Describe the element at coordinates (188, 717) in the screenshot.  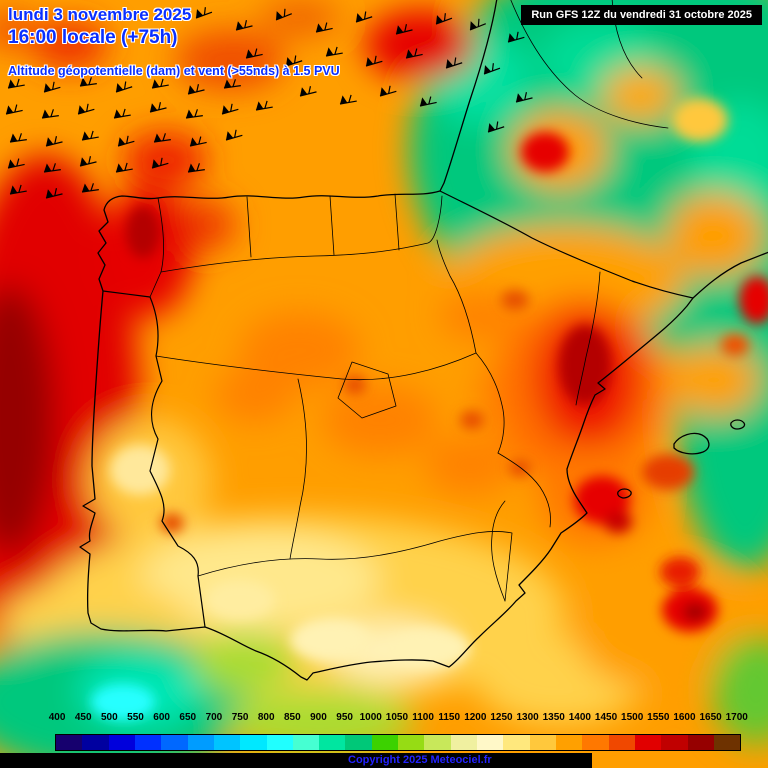
I see `legend-tick-label: 650` at that location.